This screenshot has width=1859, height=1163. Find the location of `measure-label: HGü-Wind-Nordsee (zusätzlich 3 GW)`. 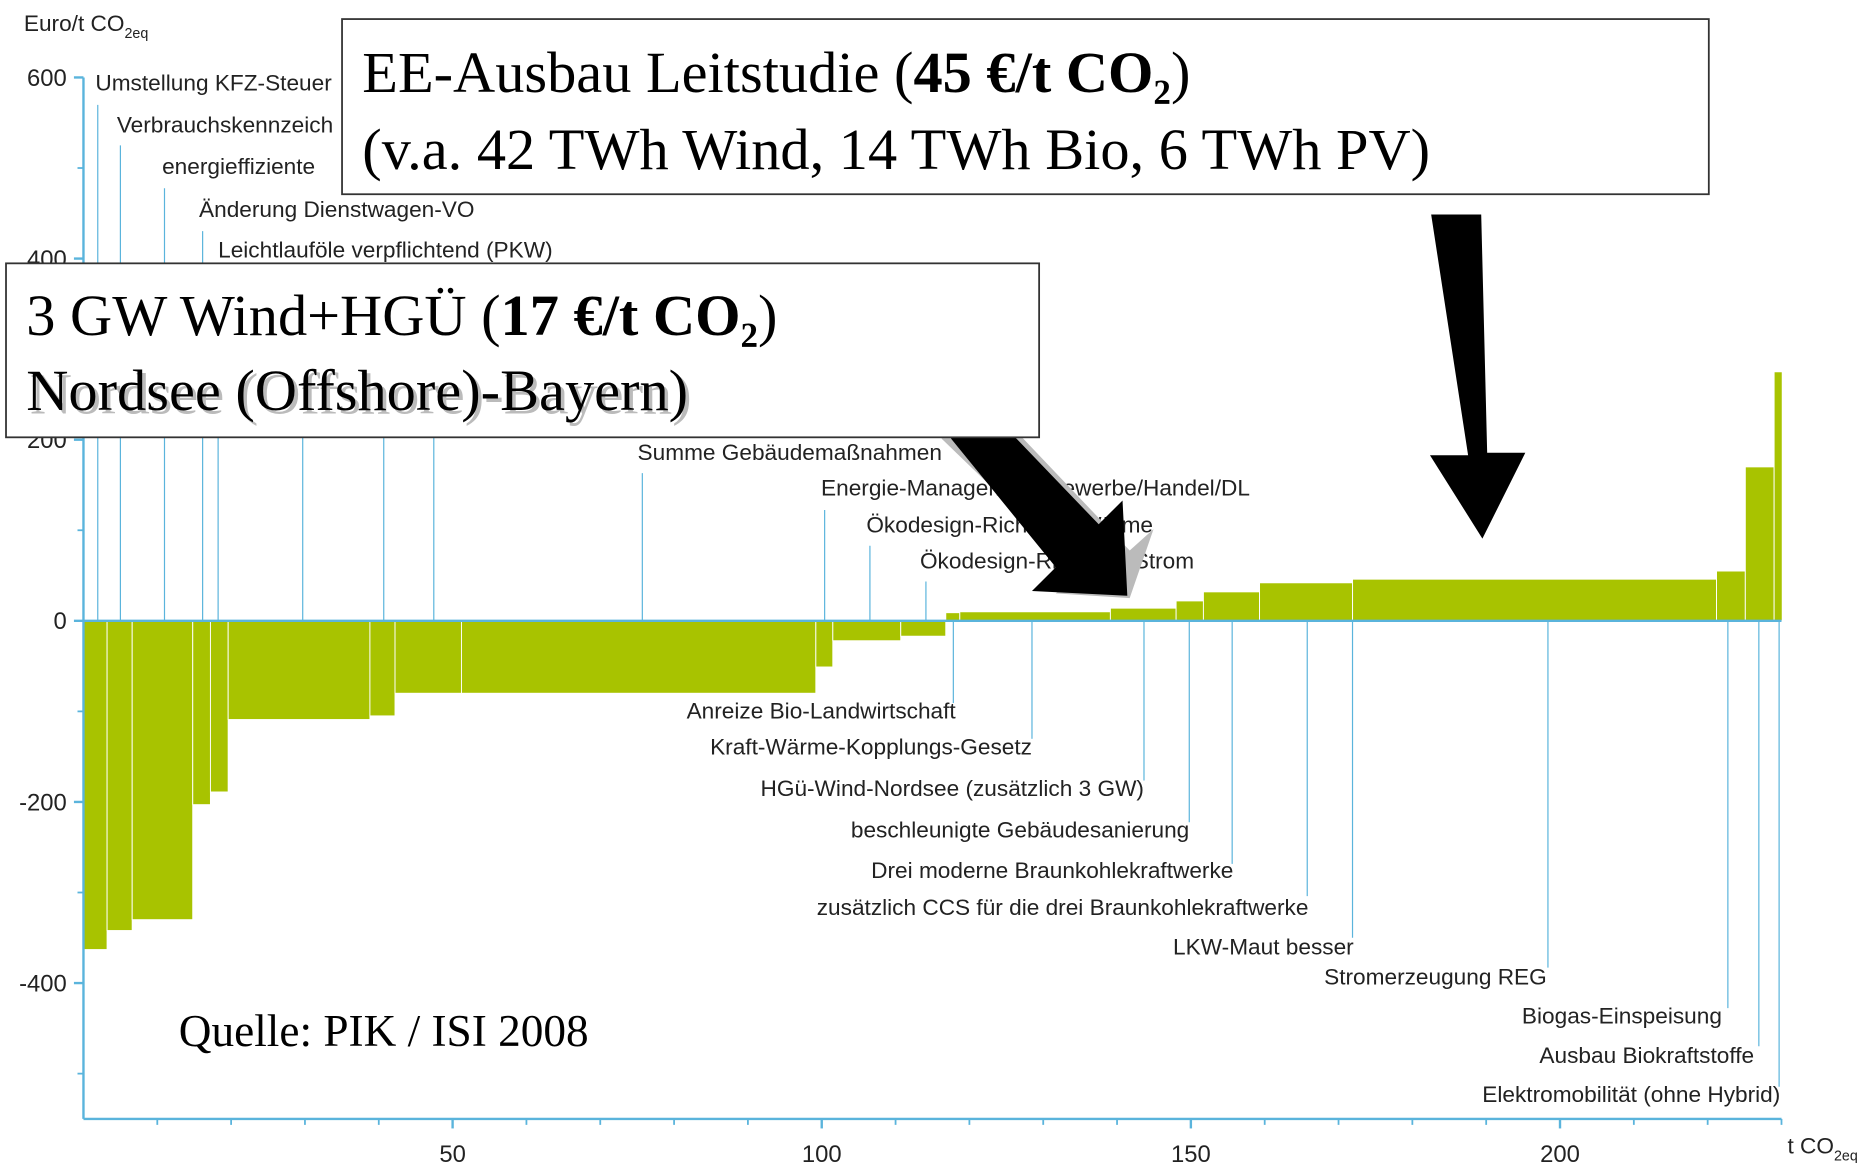

measure-label: HGü-Wind-Nordsee (zusätzlich 3 GW) is located at coordinates (952, 788).